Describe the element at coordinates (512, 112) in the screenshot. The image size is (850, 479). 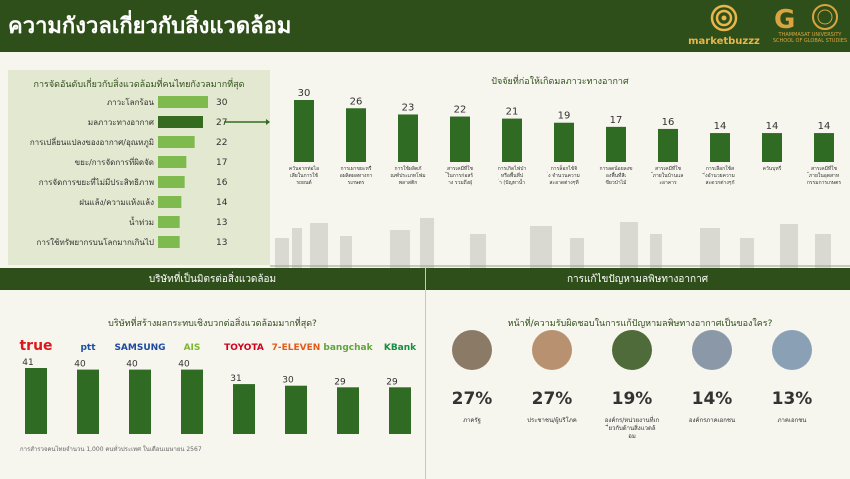
I see `factor-value-label: 21` at that location.